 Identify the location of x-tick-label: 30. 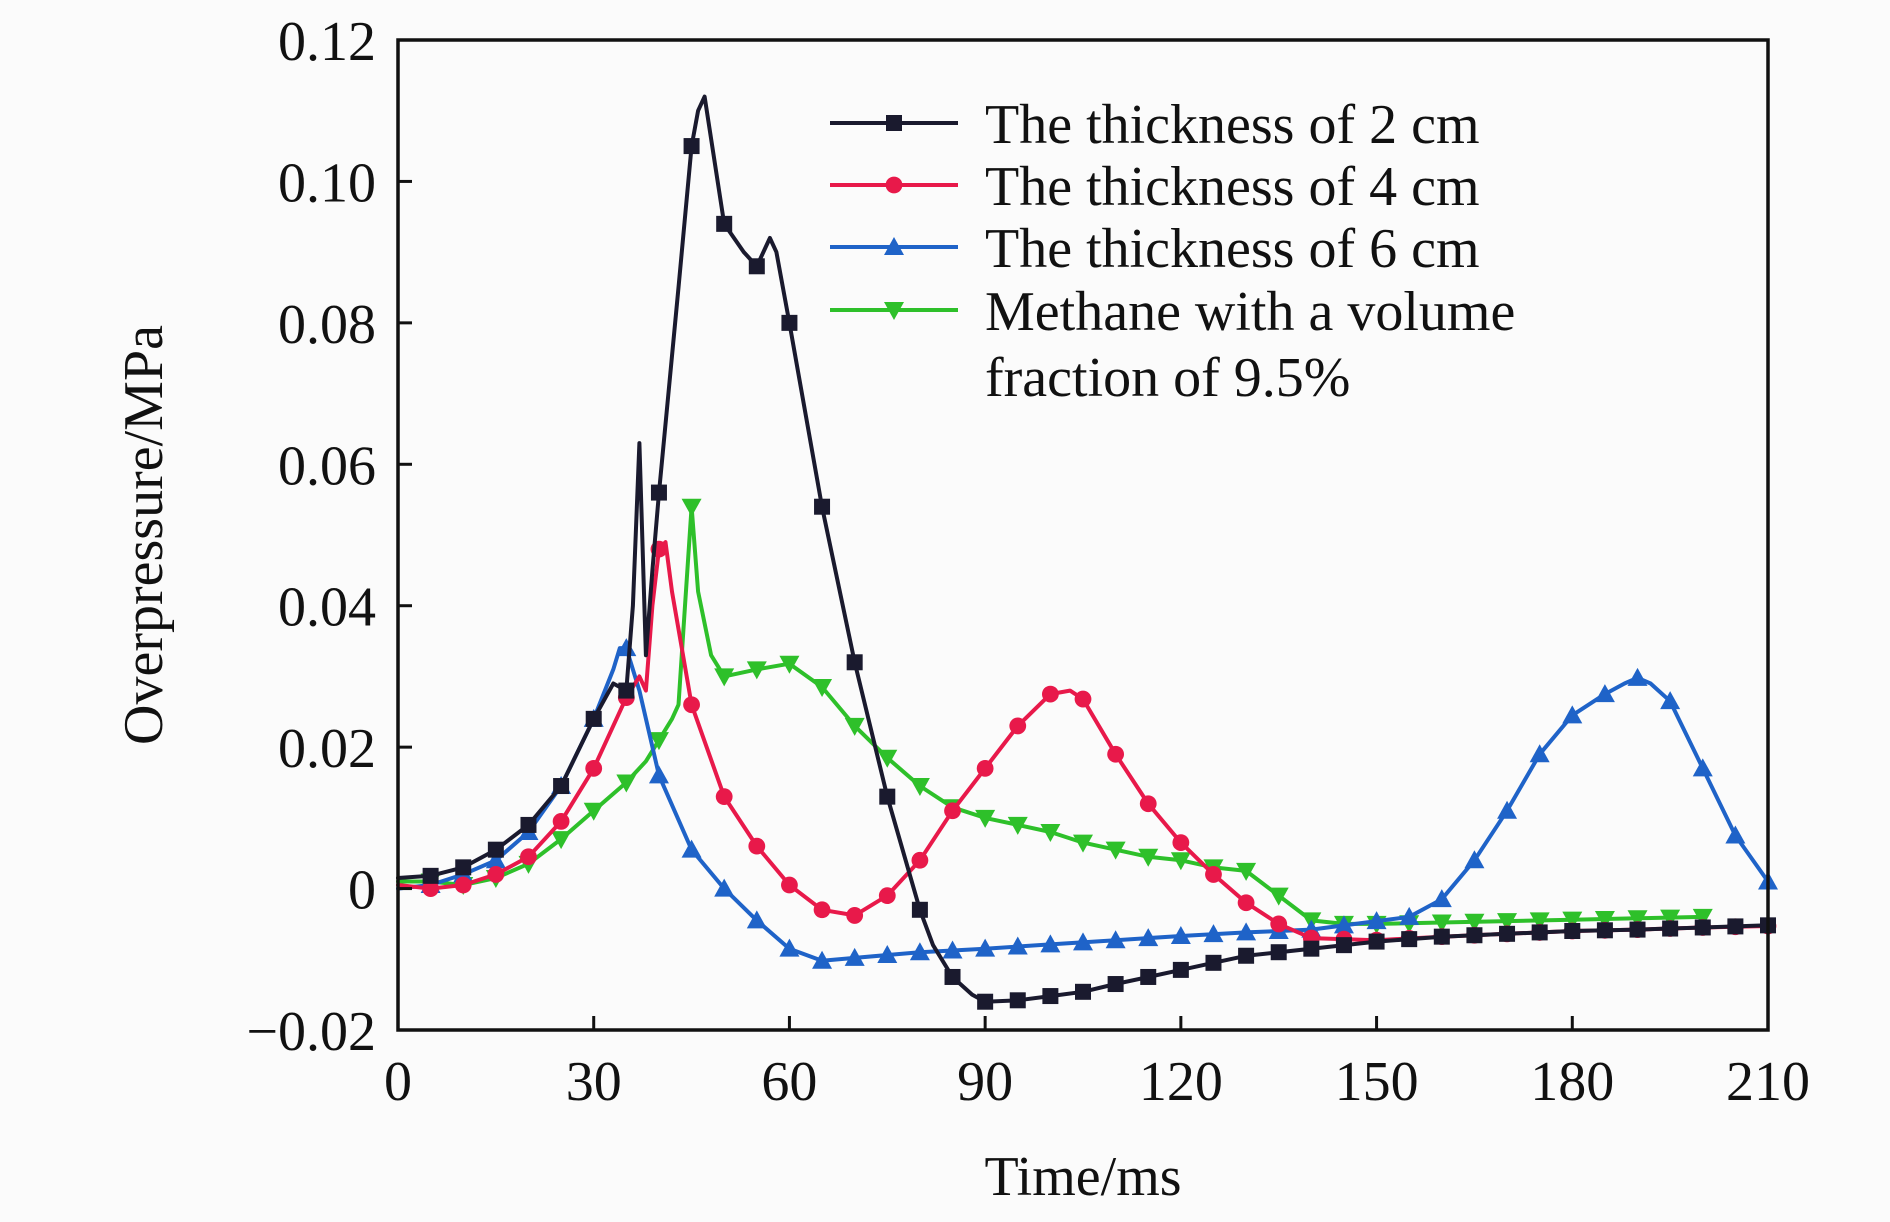
(594, 1082).